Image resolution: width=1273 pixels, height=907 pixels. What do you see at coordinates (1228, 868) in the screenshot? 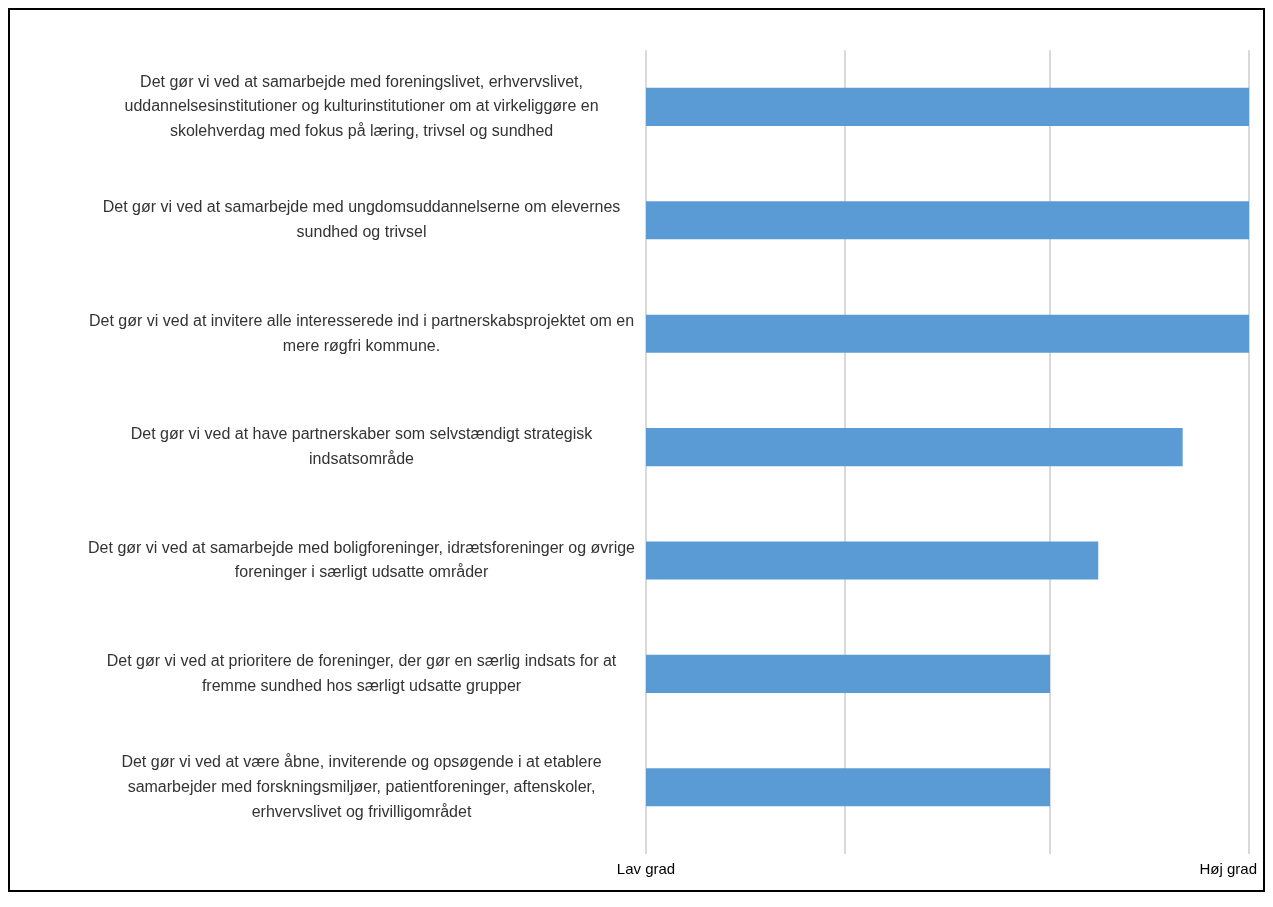
I see `text: Høj grad` at bounding box center [1228, 868].